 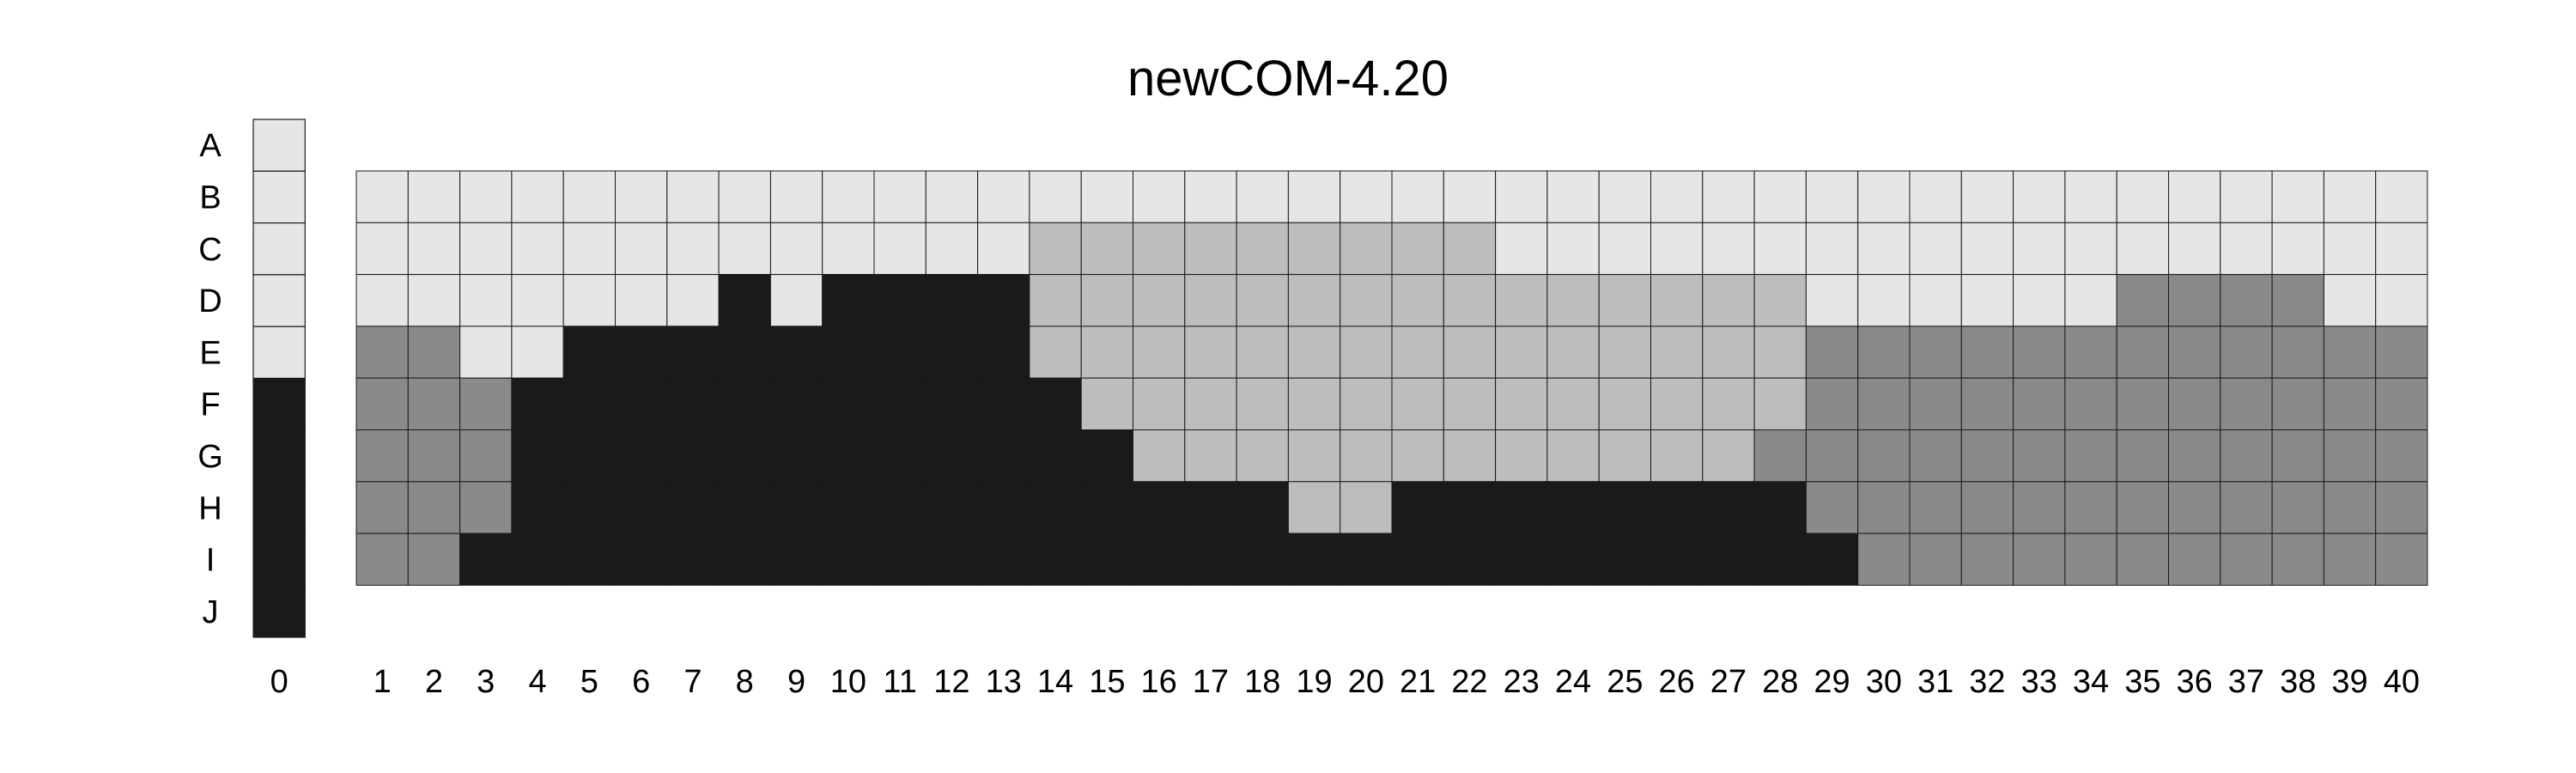 What do you see at coordinates (1884, 682) in the screenshot?
I see `column-label: 30` at bounding box center [1884, 682].